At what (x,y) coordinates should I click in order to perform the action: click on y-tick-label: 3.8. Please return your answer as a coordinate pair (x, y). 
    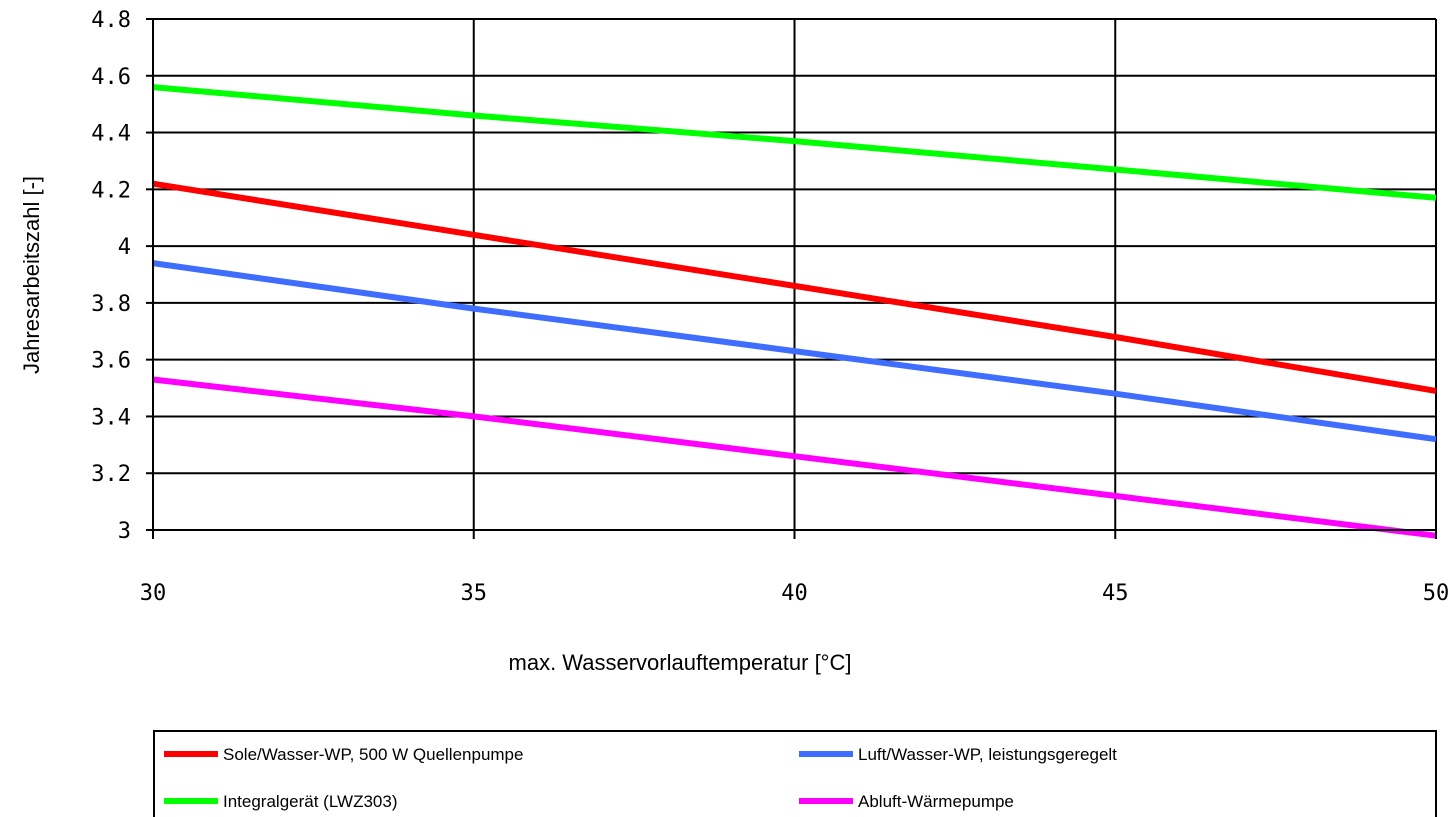
    Looking at the image, I should click on (111, 304).